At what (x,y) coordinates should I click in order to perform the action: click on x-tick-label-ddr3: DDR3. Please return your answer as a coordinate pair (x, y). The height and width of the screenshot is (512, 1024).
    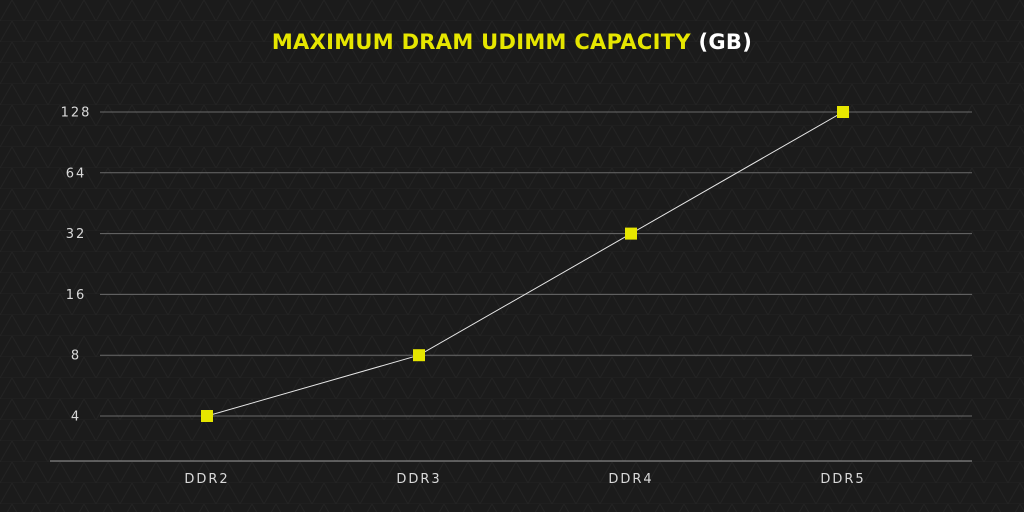
    Looking at the image, I should click on (418, 479).